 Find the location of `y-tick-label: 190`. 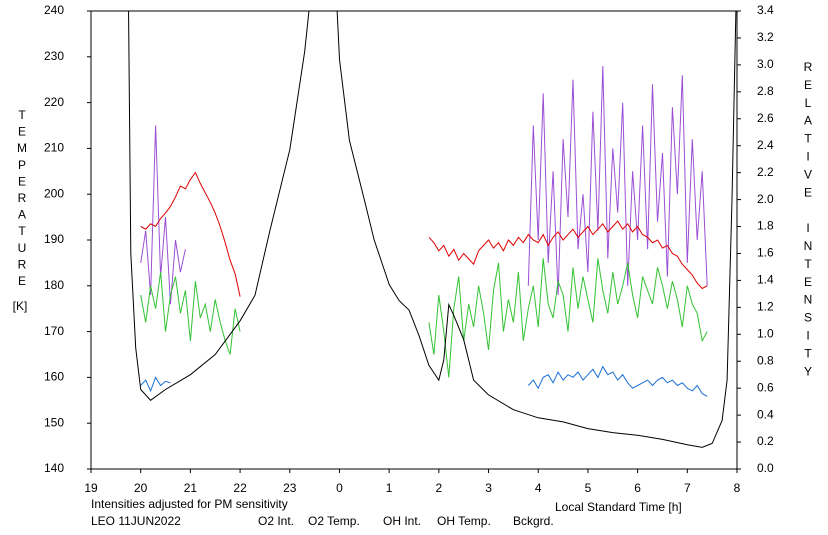

y-tick-label: 190 is located at coordinates (54, 239).